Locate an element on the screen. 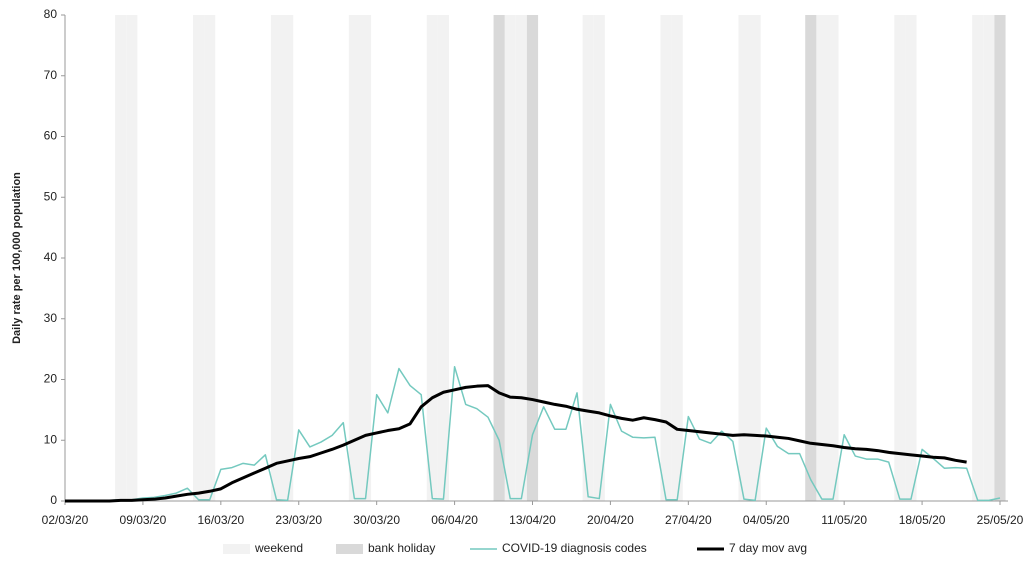 Image resolution: width=1035 pixels, height=561 pixels. legend-label: weekend is located at coordinates (278, 548).